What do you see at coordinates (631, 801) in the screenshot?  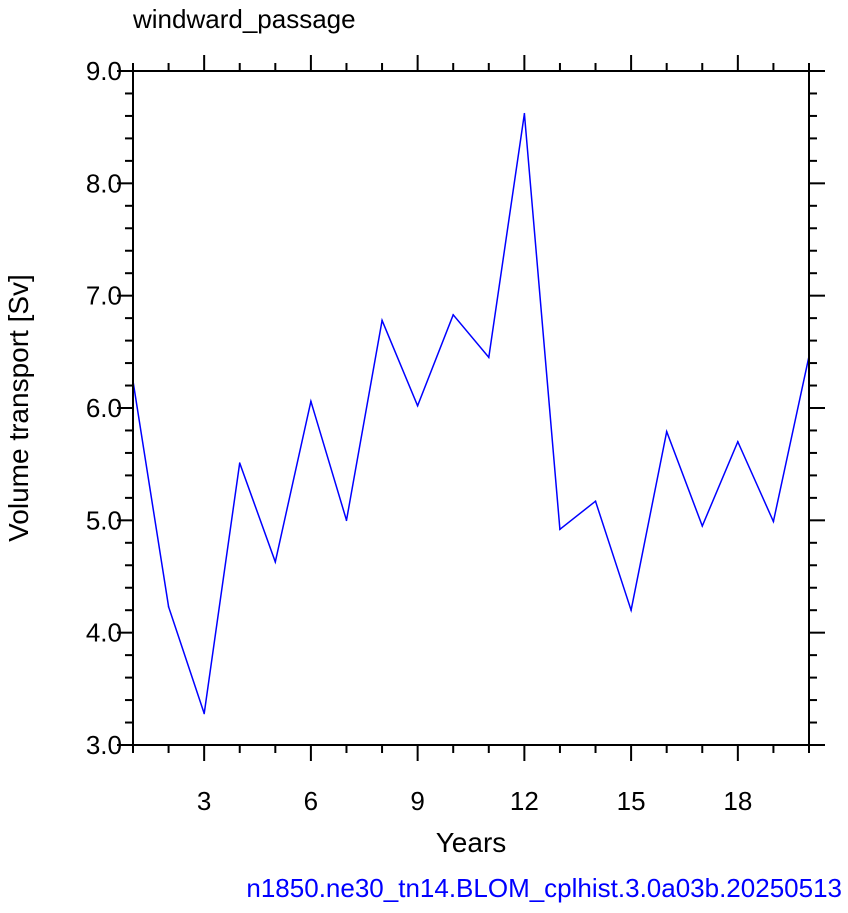 I see `x-tick-label: 15` at bounding box center [631, 801].